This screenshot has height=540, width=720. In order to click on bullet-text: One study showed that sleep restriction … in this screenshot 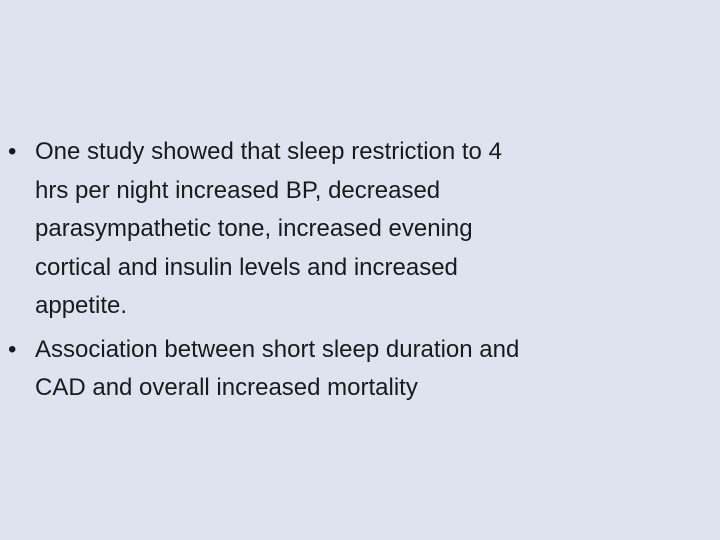, I will do `click(268, 151)`.